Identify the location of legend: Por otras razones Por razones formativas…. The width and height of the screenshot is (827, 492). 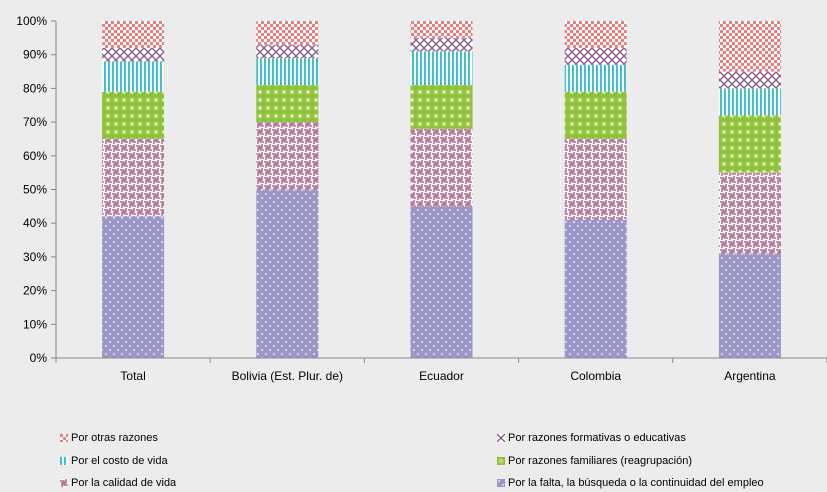
(413, 458).